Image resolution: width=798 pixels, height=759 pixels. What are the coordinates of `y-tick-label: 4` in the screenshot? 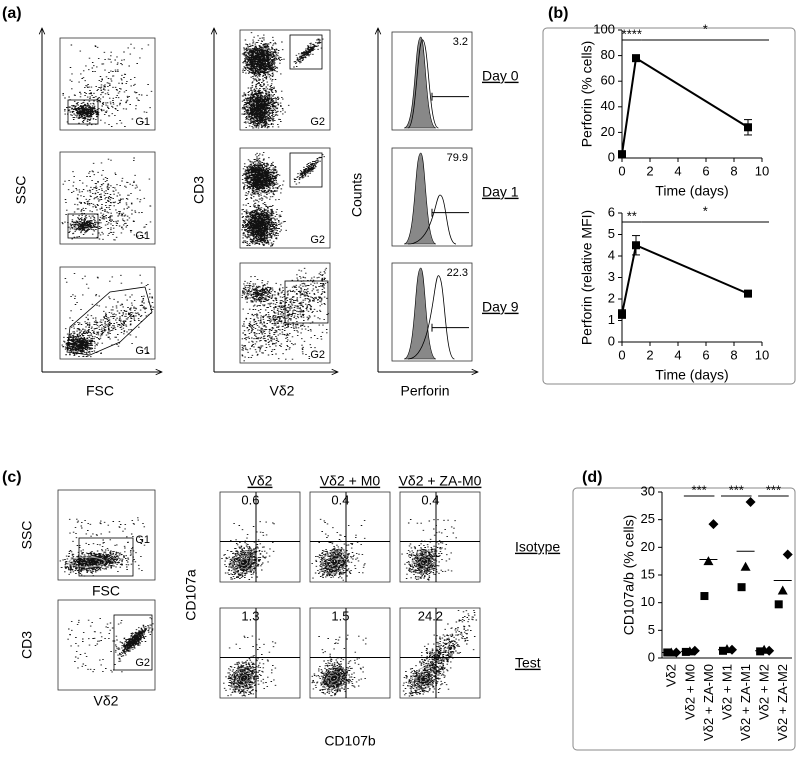 It's located at (611, 254).